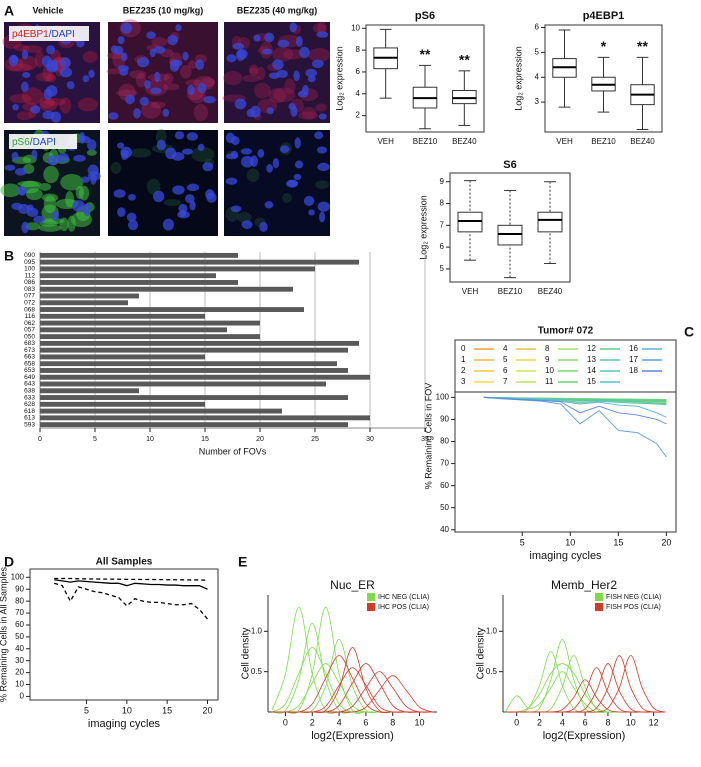 The height and width of the screenshot is (767, 701). I want to click on y-tick-label: 10, so click(355, 27).